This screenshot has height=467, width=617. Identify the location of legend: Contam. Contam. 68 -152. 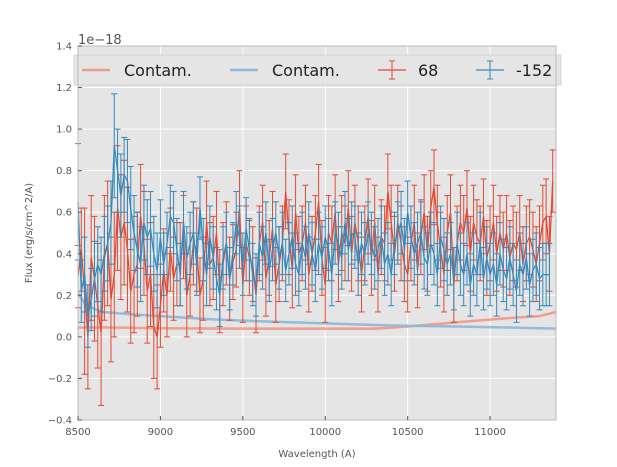
(317, 70).